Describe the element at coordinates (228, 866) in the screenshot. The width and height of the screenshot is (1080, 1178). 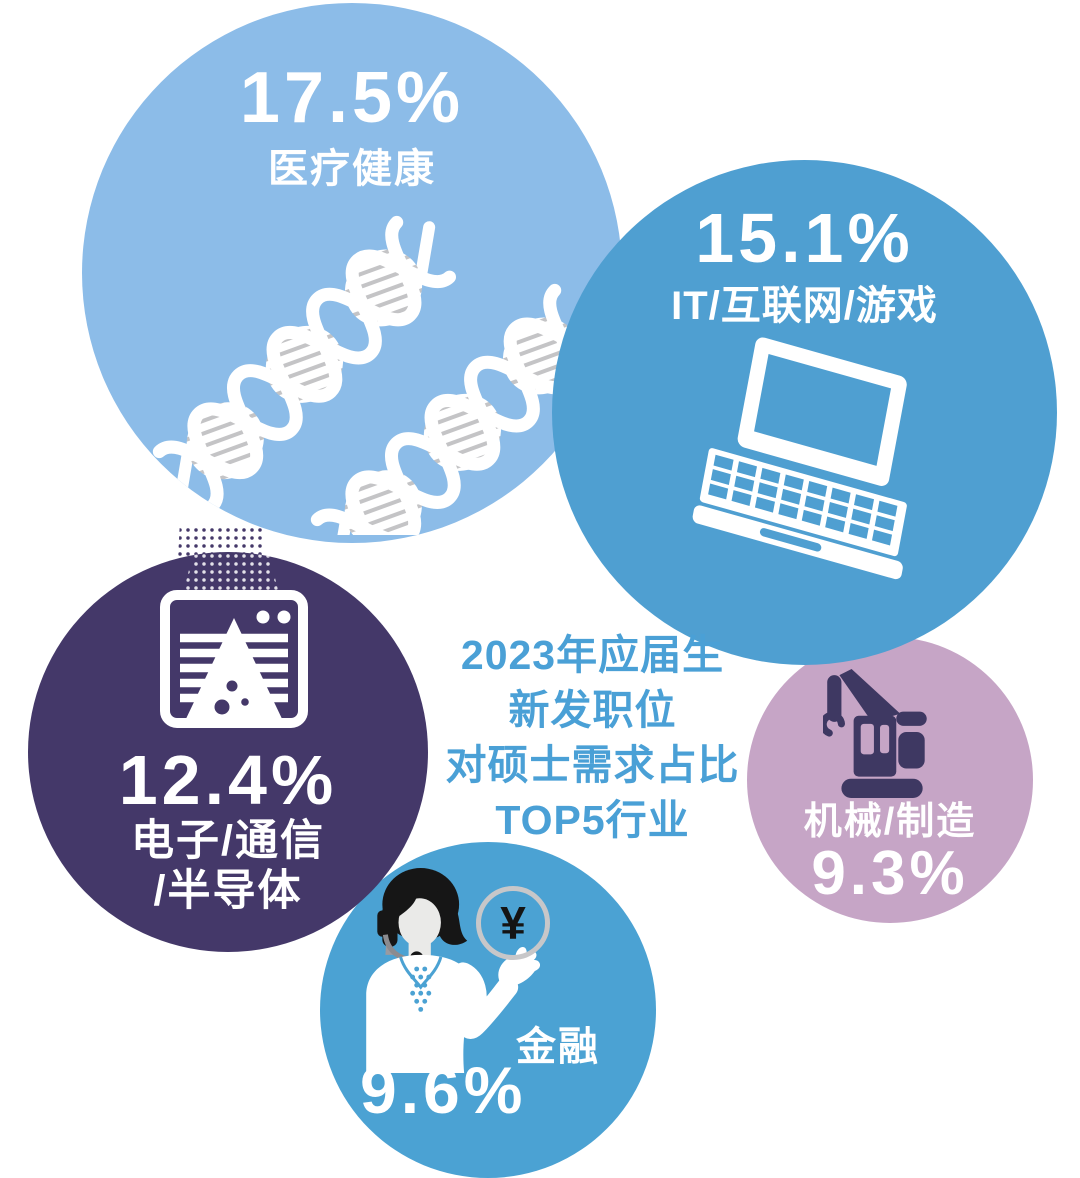
I see `electronics-label: 电子/通信 /半导体` at that location.